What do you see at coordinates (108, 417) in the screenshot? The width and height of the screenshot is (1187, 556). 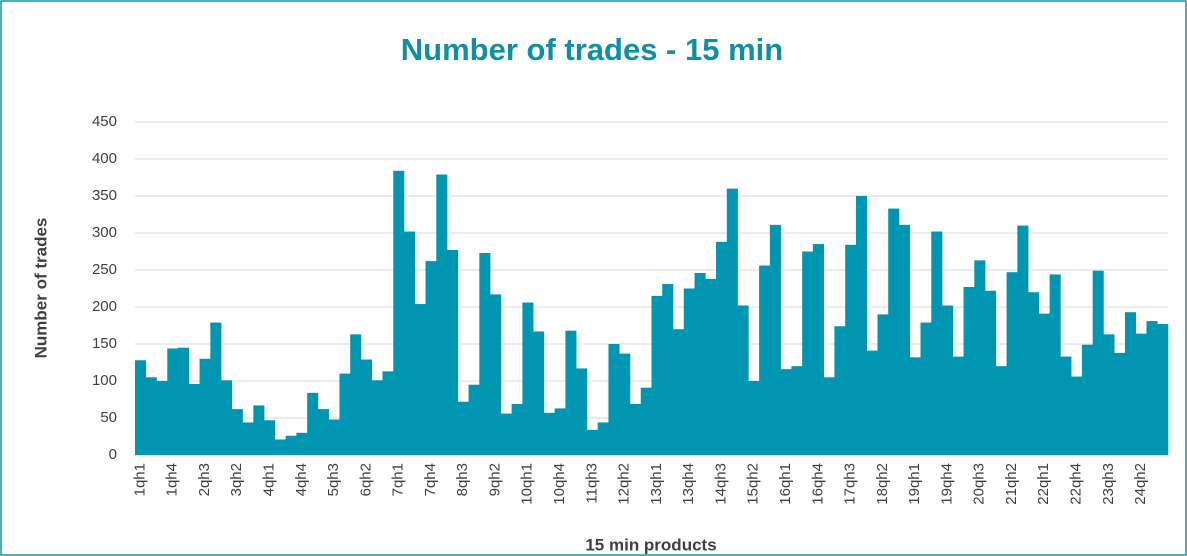 I see `y-tick-label: 50` at bounding box center [108, 417].